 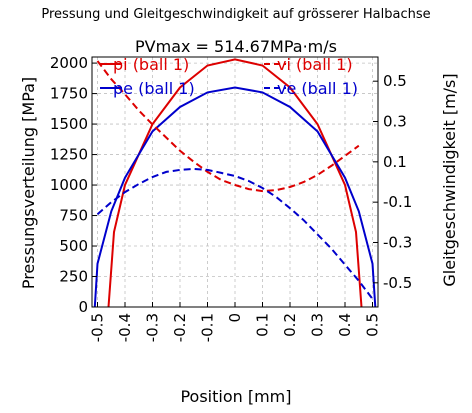 What do you see at coordinates (397, 202) in the screenshot?
I see `y-right-tick-label: -0.1` at bounding box center [397, 202].